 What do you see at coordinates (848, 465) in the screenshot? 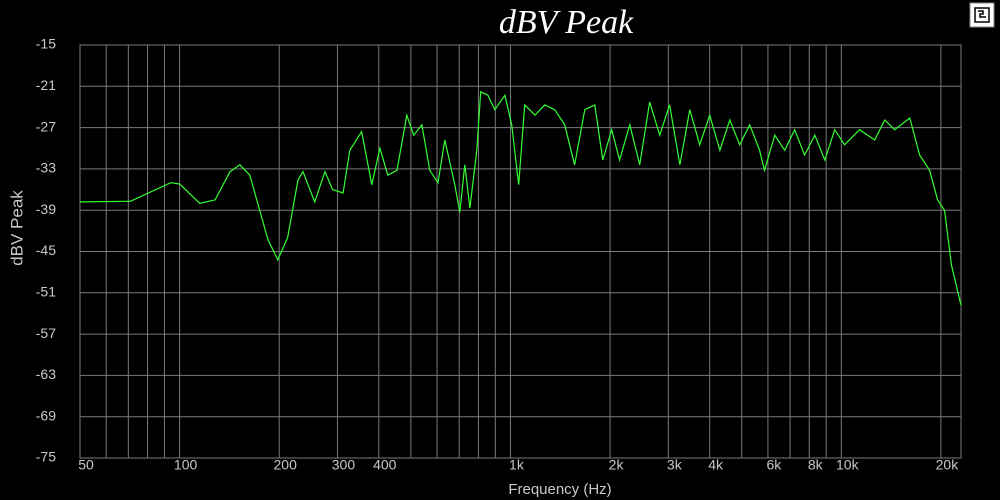
I see `x-tick-label: 10k` at bounding box center [848, 465].